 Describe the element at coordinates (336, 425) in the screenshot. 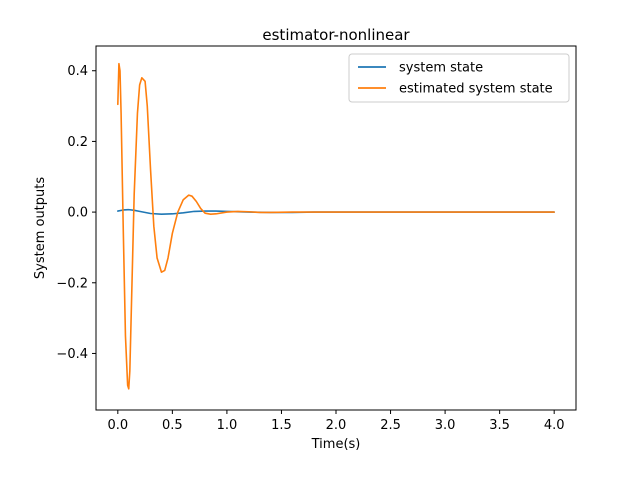

I see `x-tick-label: 2.0` at that location.